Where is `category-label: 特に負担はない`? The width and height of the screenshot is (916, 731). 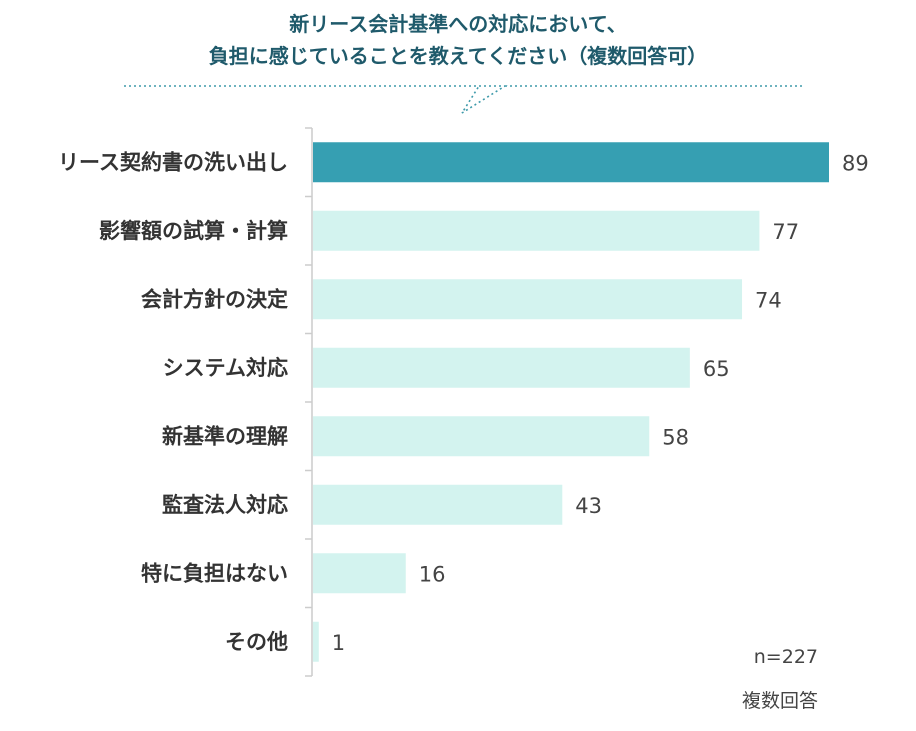 category-label: 特に負担はない is located at coordinates (214, 573).